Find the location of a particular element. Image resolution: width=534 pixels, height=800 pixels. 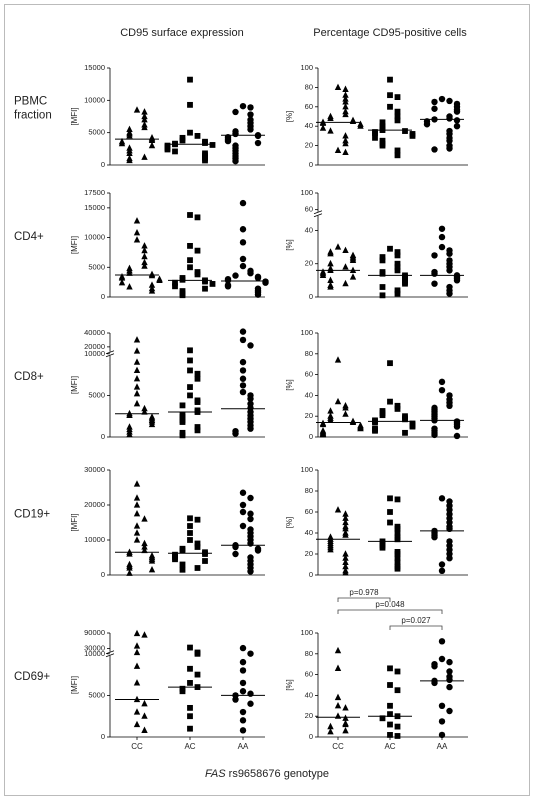

x-axis-label-italic: FAS is located at coordinates (215, 774).